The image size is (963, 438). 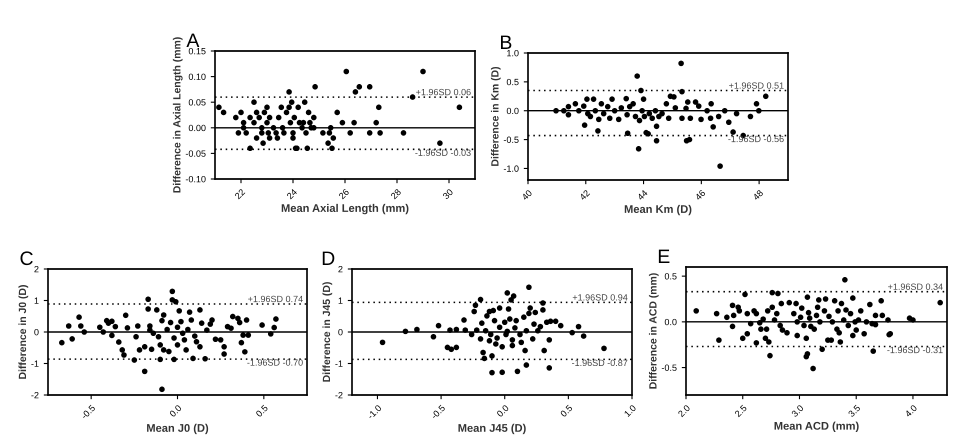 I want to click on y-tick-label: 1.0, so click(x=513, y=53).